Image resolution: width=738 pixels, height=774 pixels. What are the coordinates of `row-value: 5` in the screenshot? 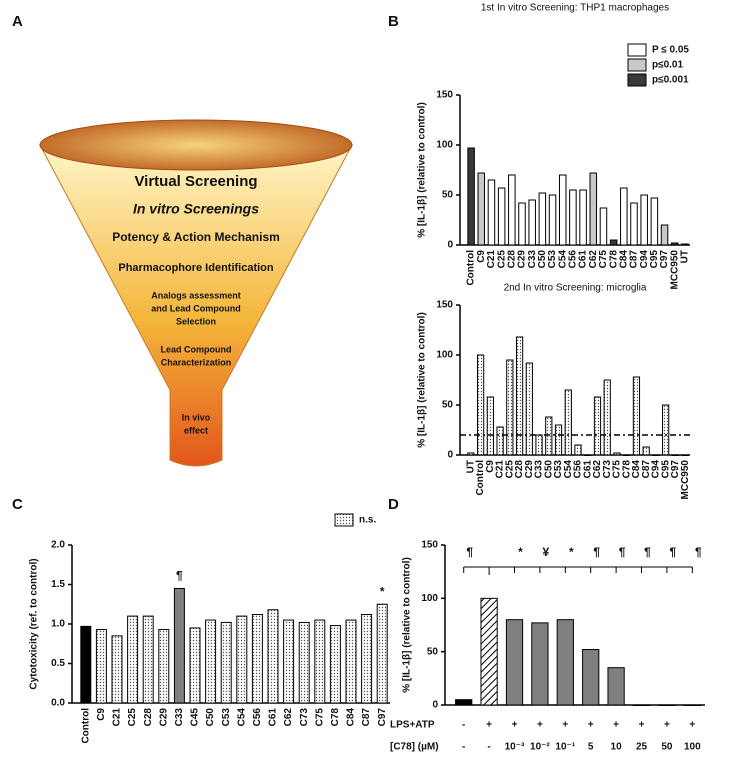 It's located at (591, 747).